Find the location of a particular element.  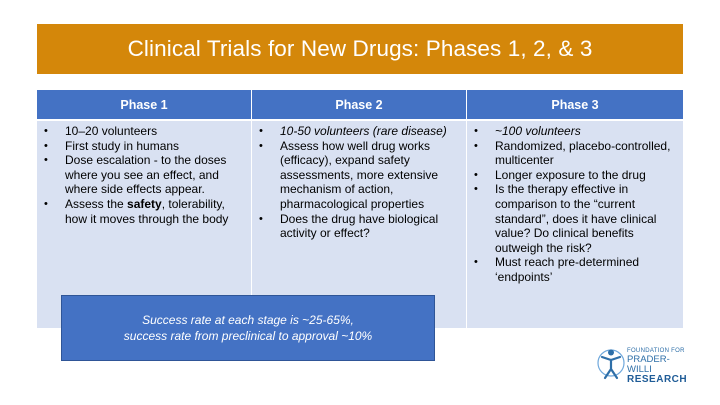

logo-line-3: RESEARCH is located at coordinates (657, 379).